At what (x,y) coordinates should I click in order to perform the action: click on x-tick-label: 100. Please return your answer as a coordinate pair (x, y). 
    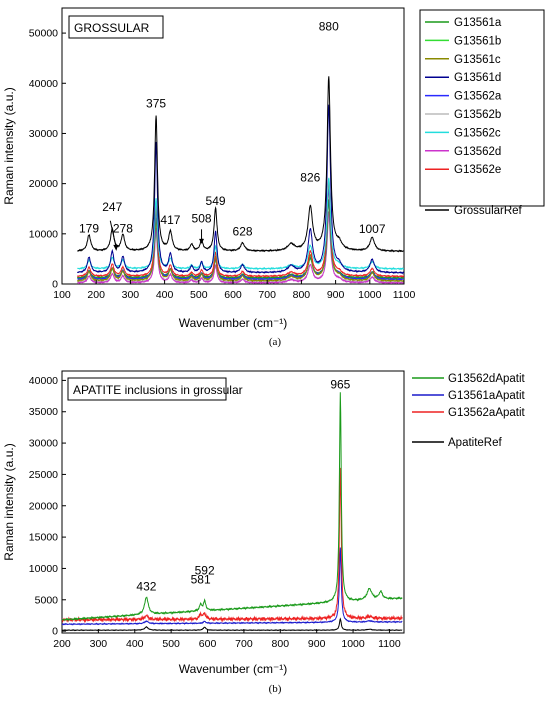
    Looking at the image, I should click on (62, 295).